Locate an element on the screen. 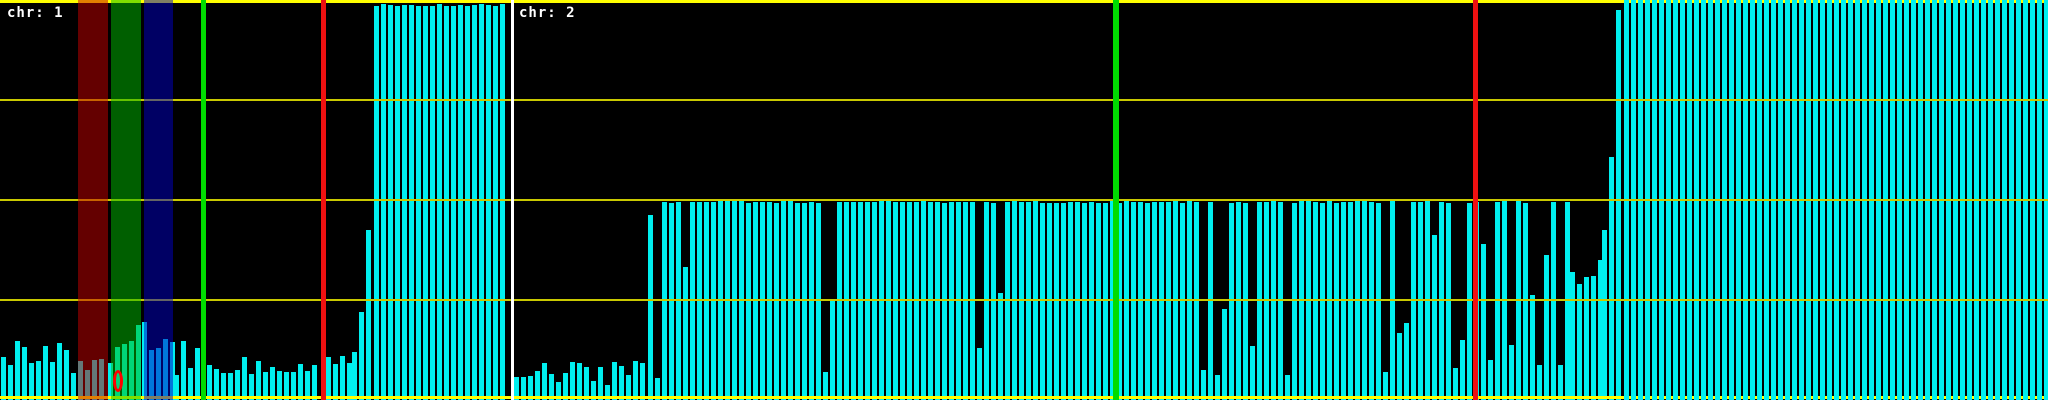 Image resolution: width=2048 pixels, height=400 pixels. gridline-outer is located at coordinates (1024, 1).